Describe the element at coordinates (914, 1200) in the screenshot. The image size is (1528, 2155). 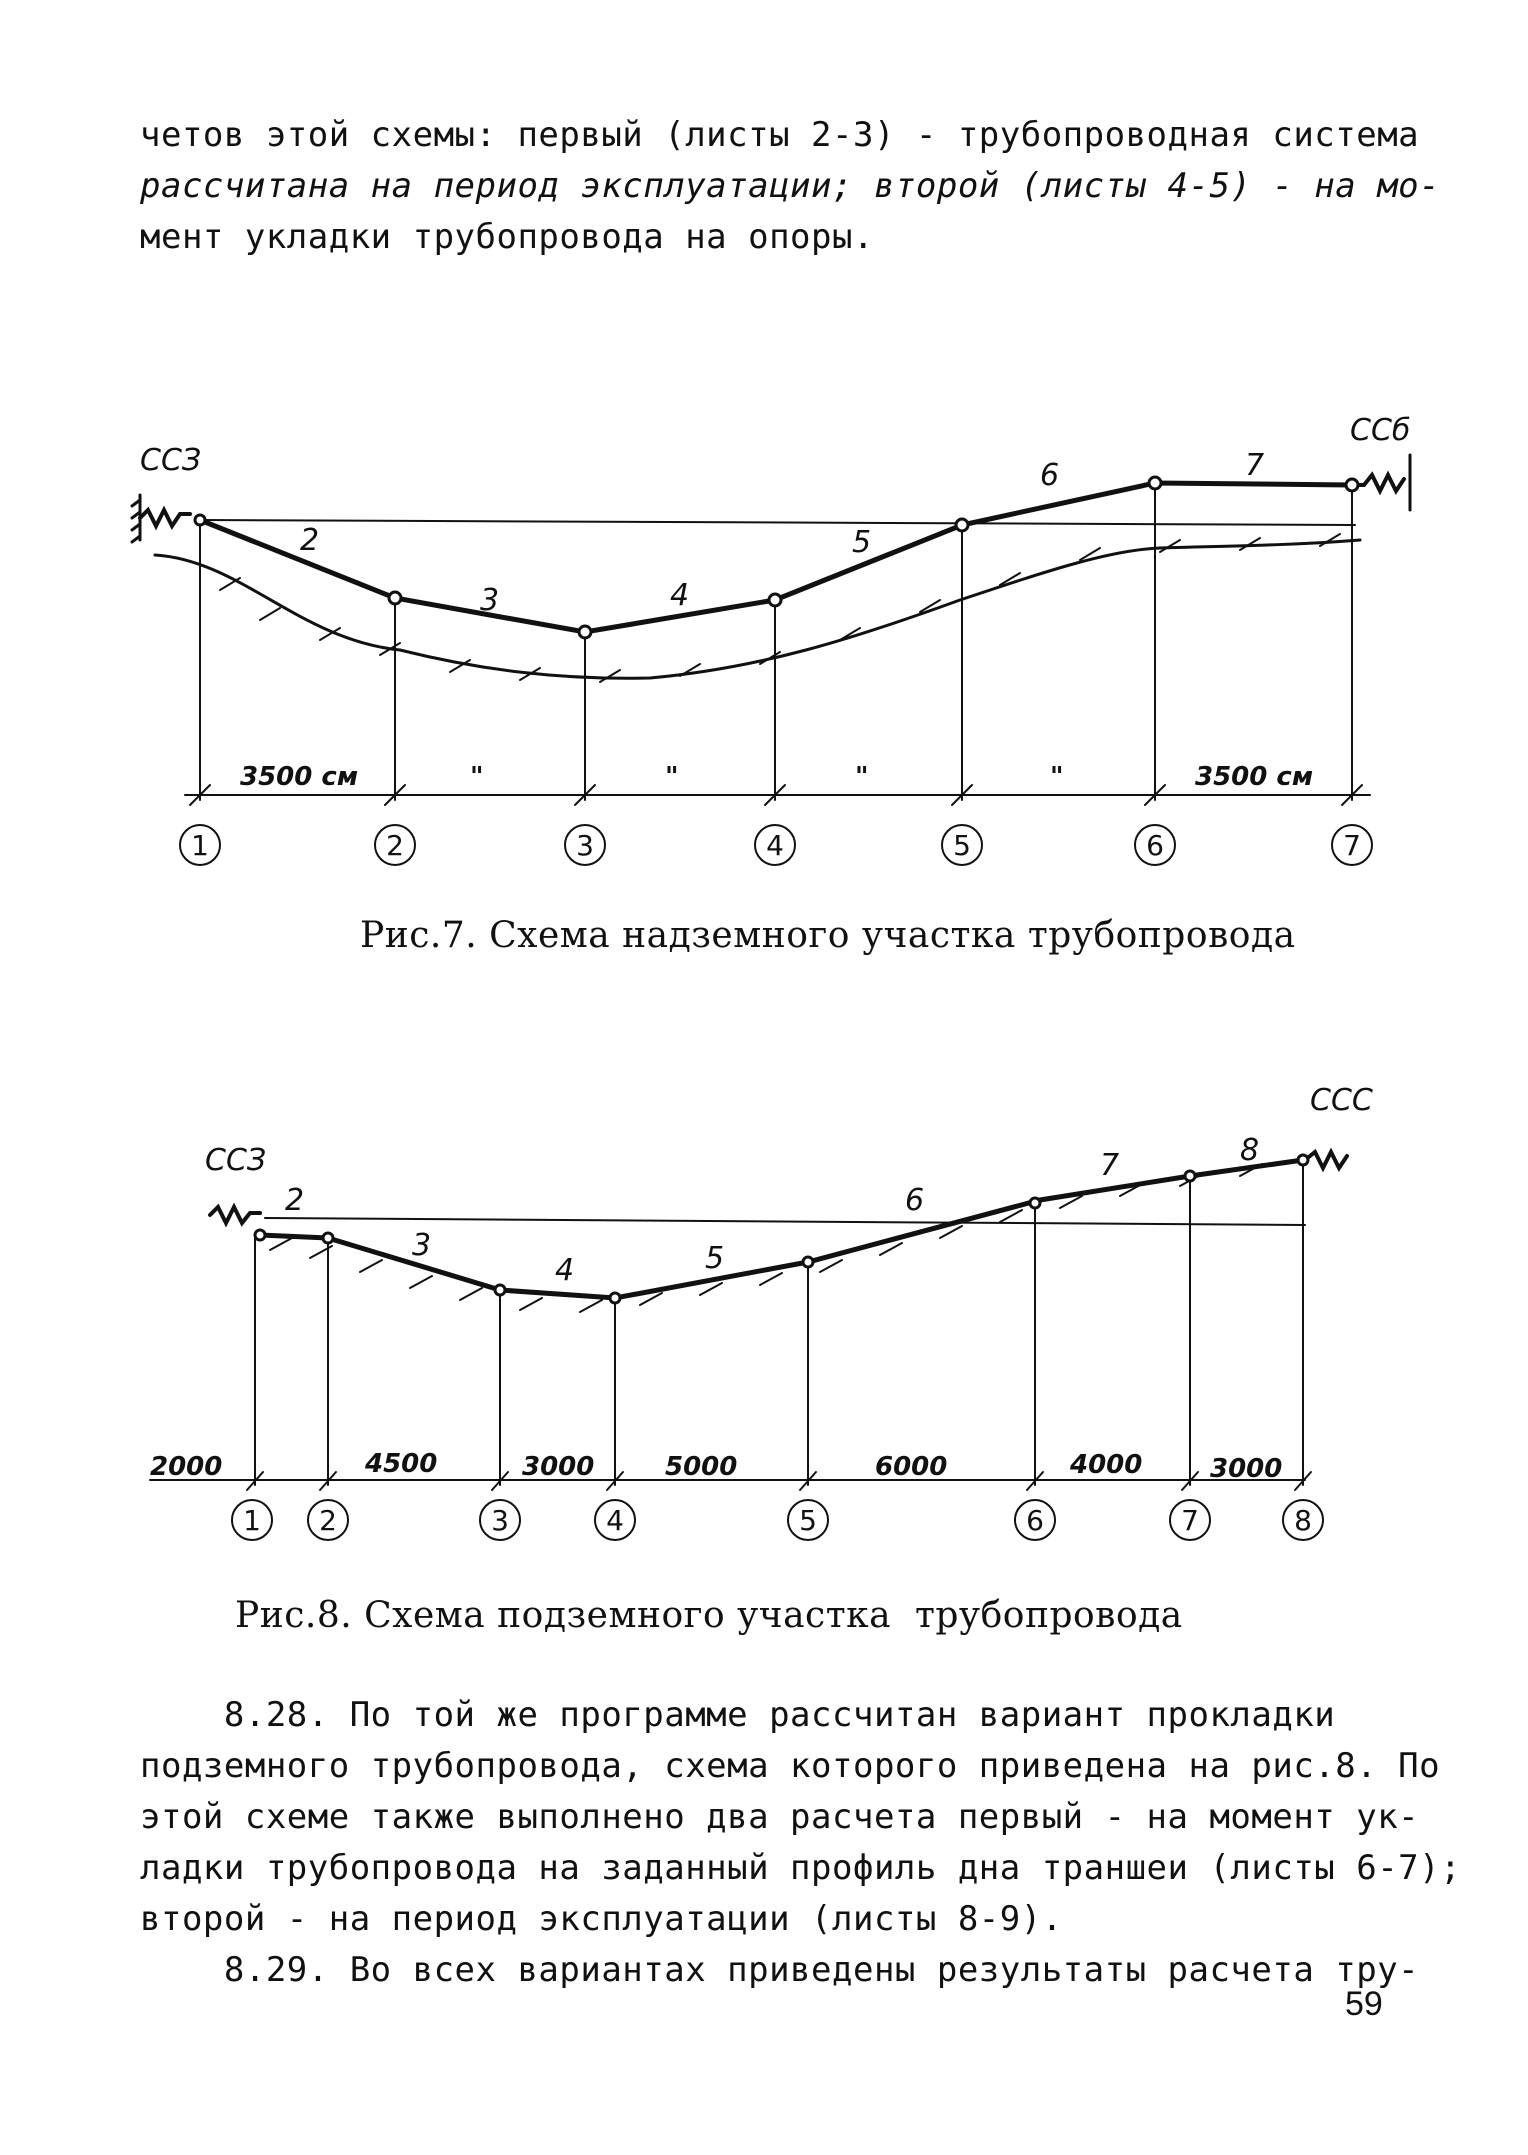
I see `fig8-element-6: 6` at that location.